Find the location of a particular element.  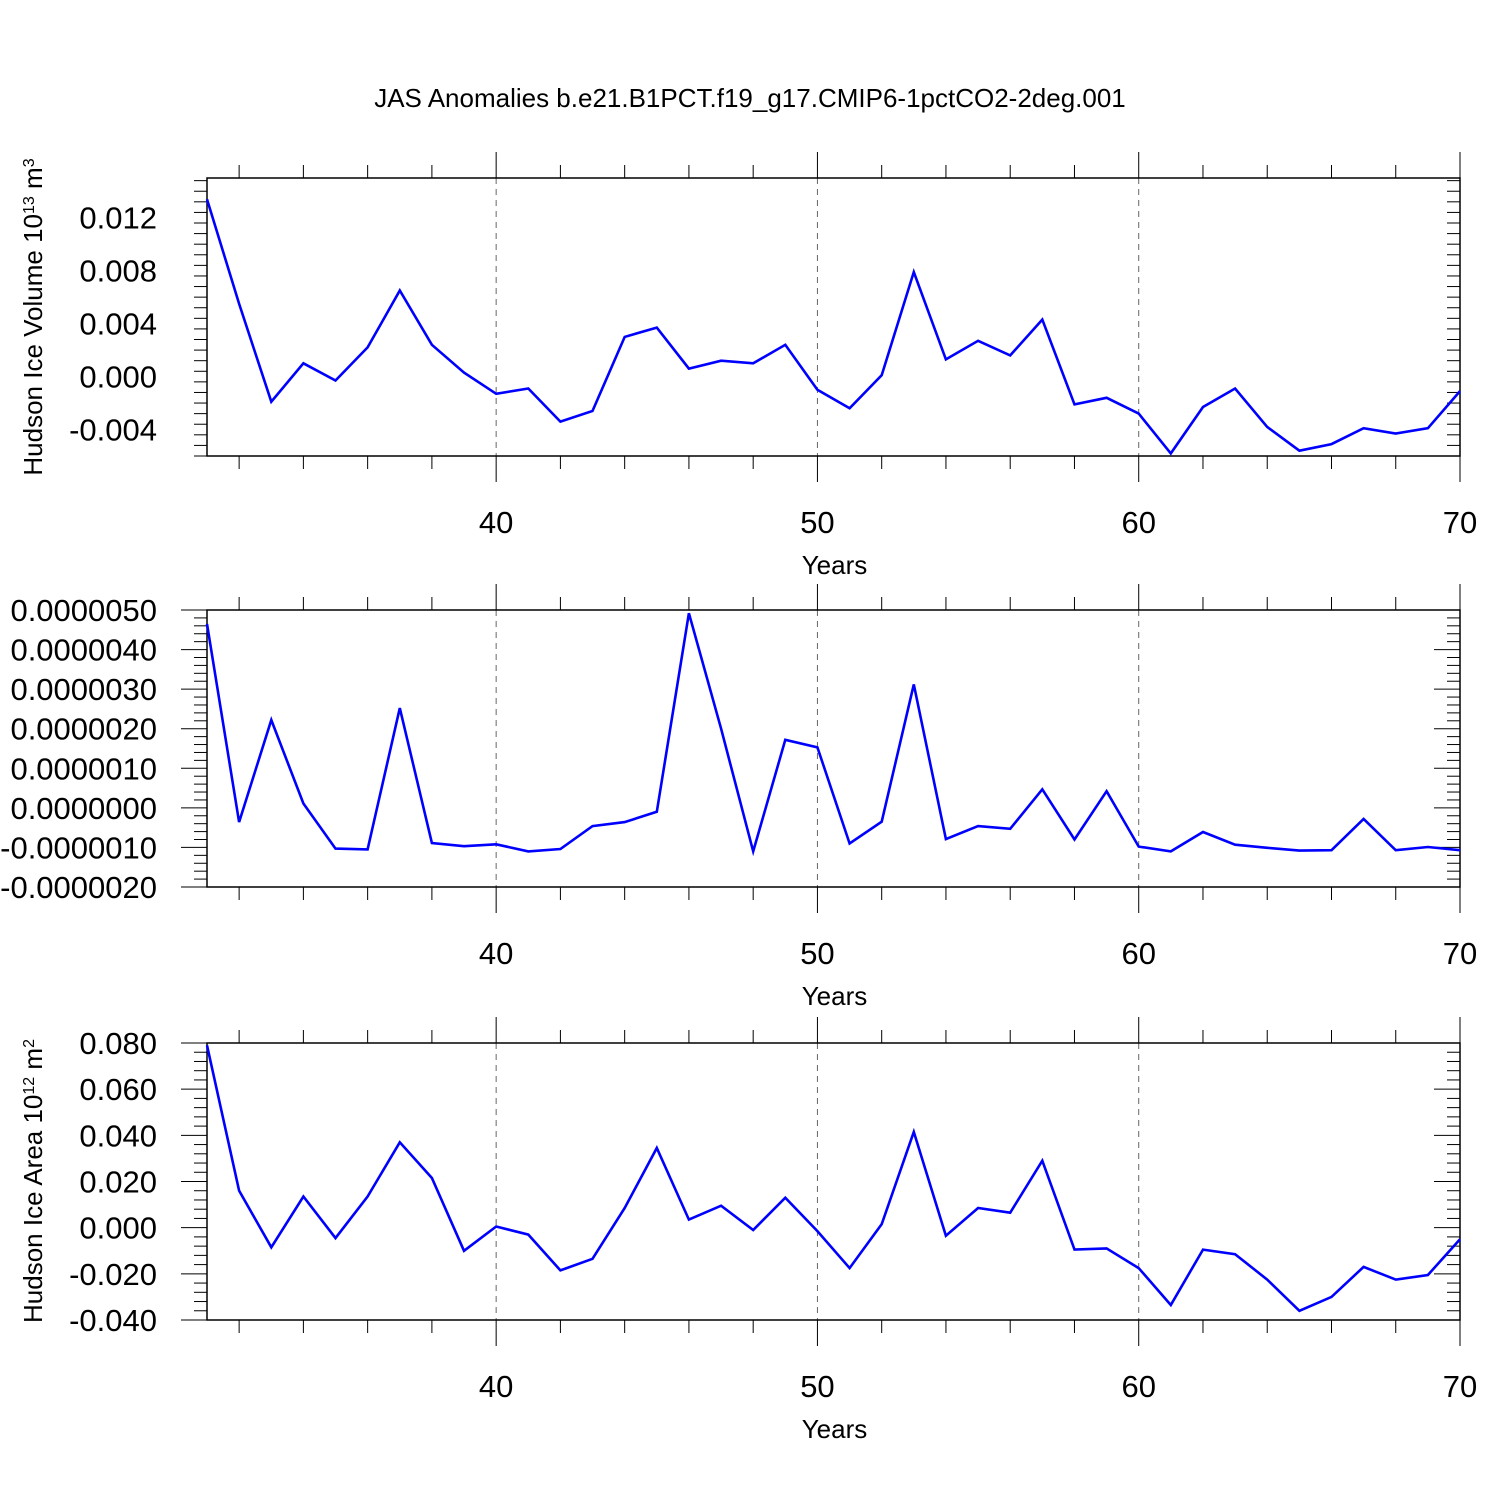

y-tick-label: 0.080 is located at coordinates (118, 1043).